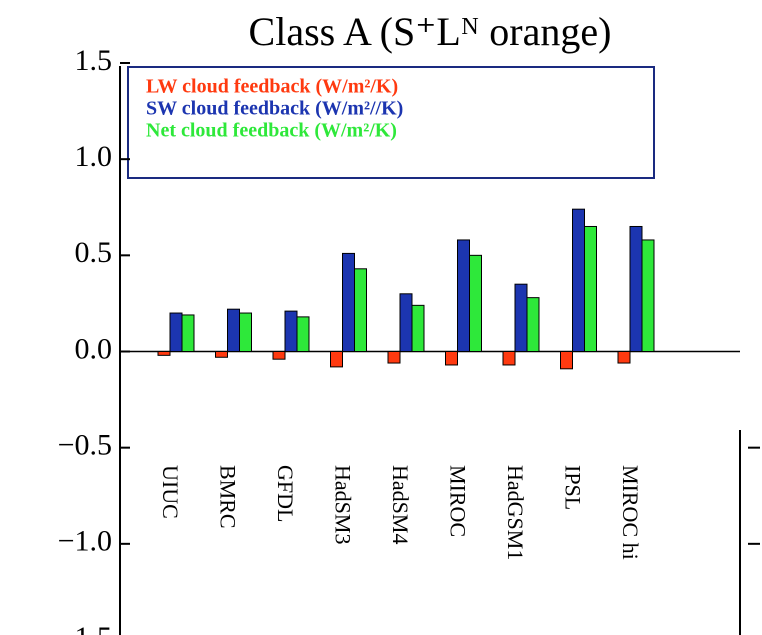 This screenshot has height=635, width=762. I want to click on y-tick-label: 0.0, so click(94, 348).